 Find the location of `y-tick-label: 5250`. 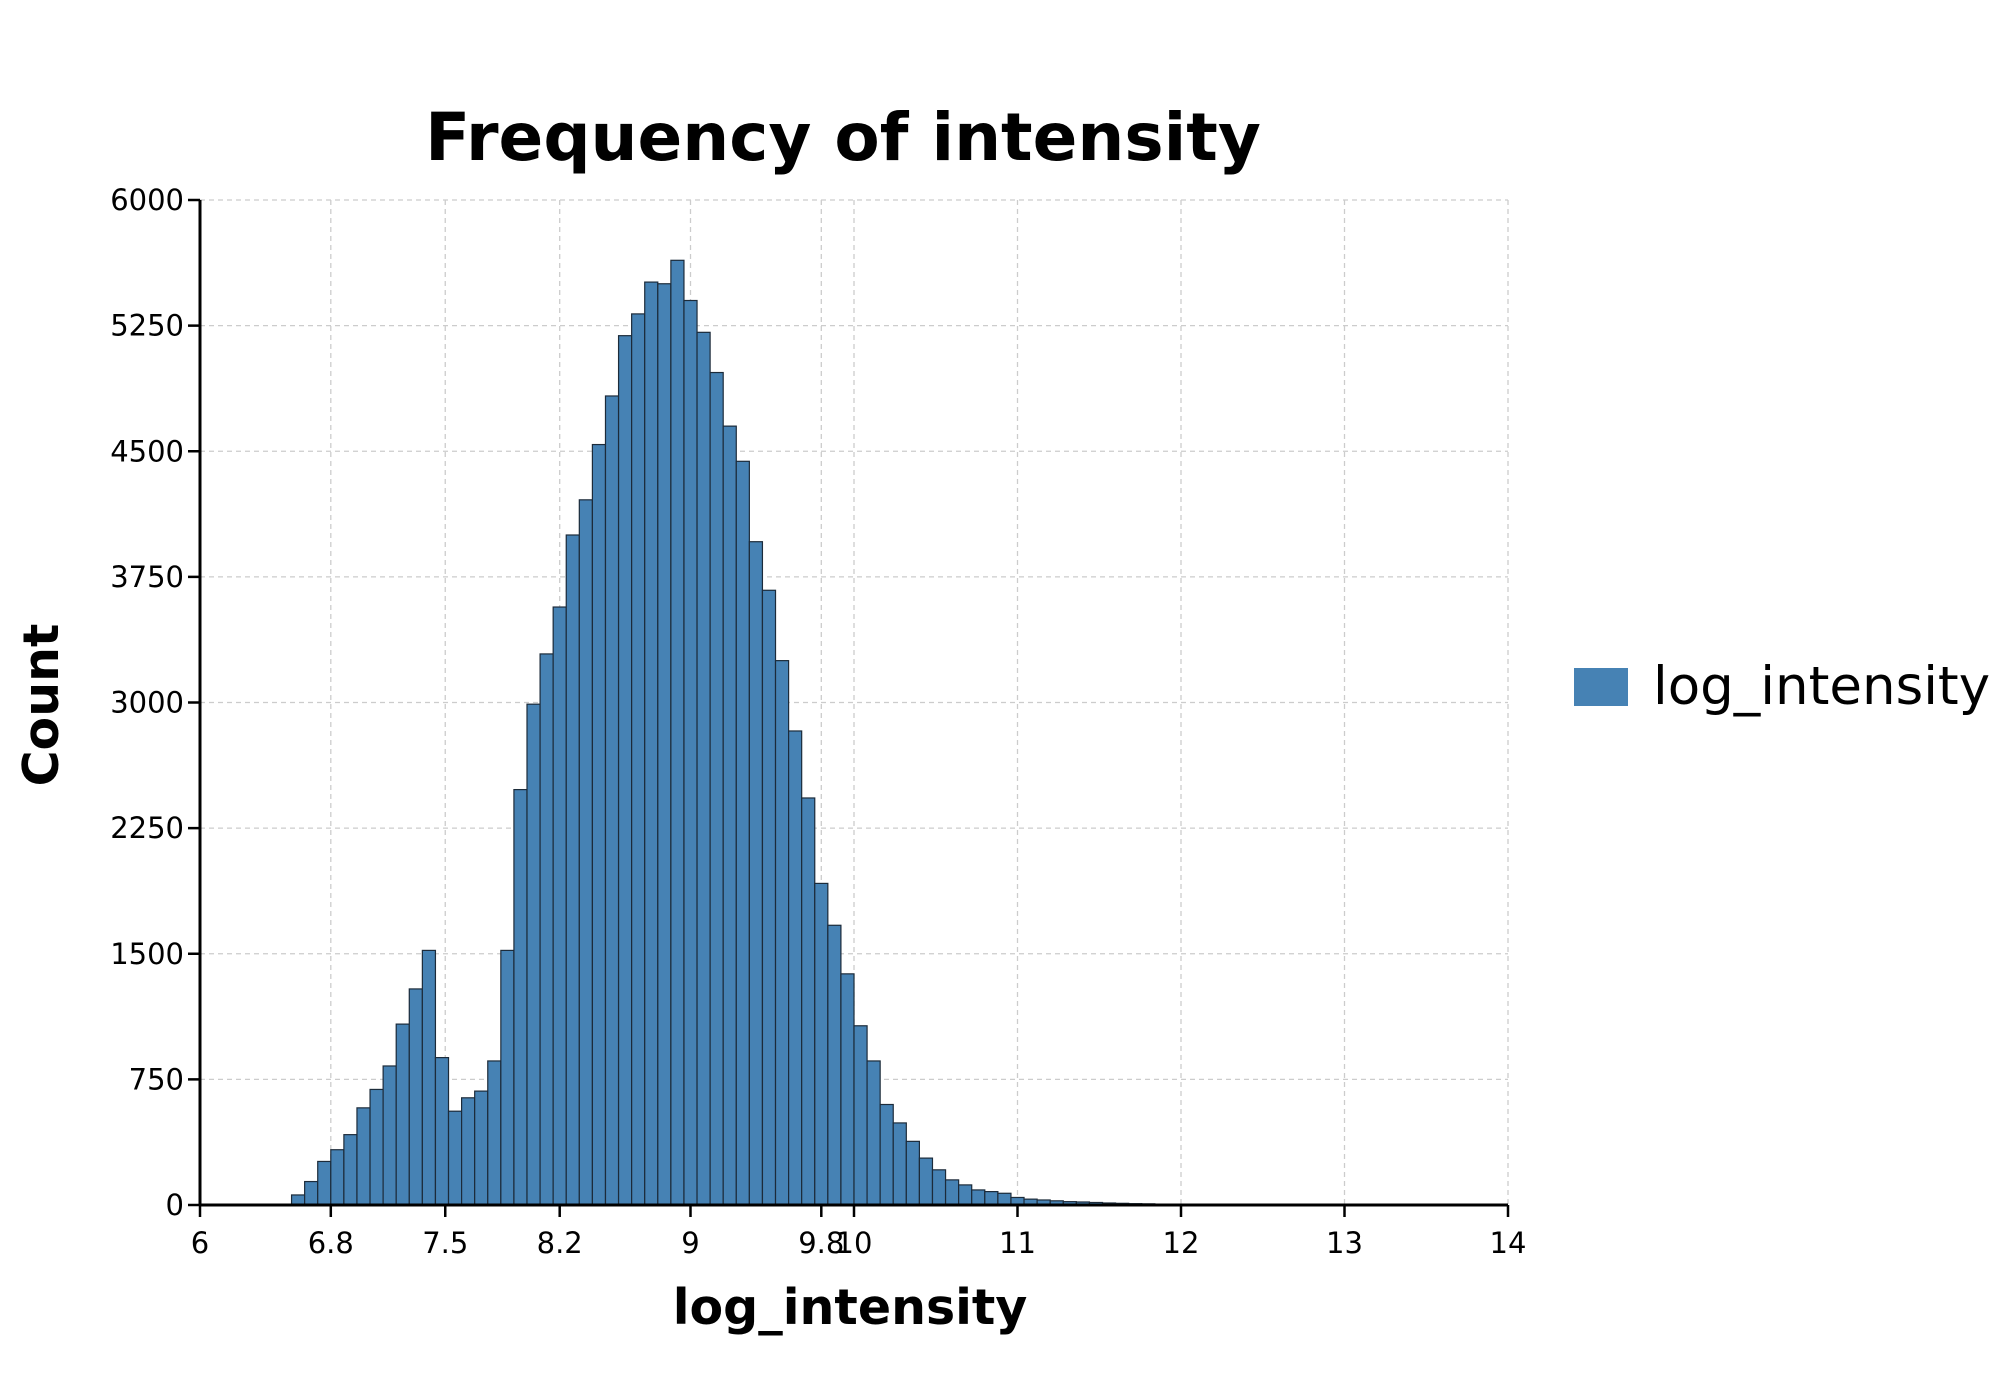

y-tick-label: 5250 is located at coordinates (147, 326).